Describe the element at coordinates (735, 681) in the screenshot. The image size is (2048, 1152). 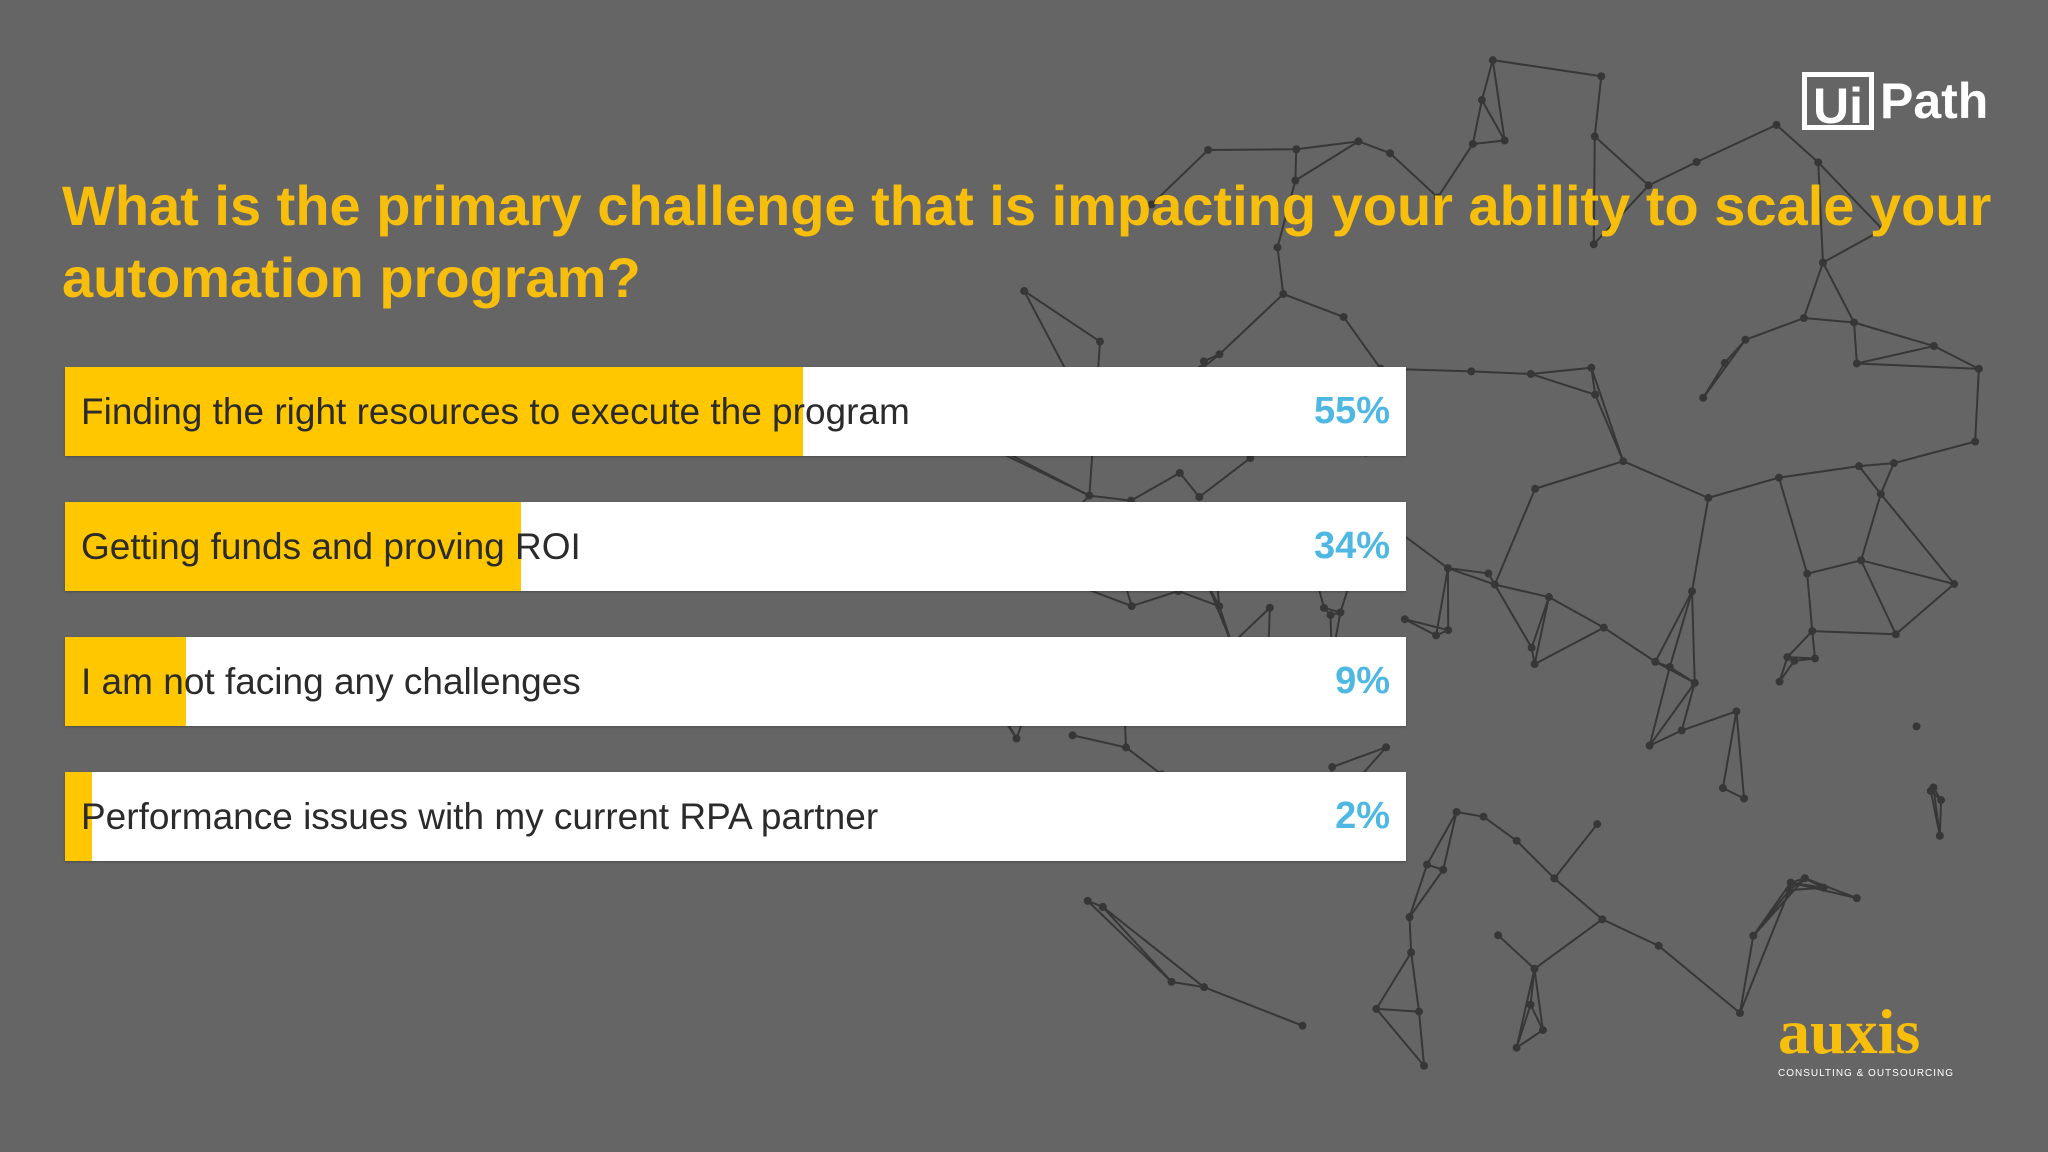
I see `bar-row: I am not facing any challenges 9%` at that location.